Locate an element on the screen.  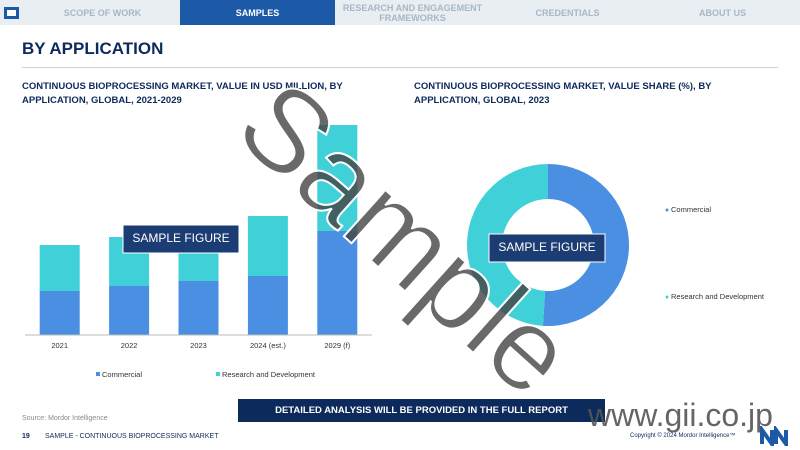
nav-item: RESEARCH AND ENGAGEMENT FRAMEWORKS is located at coordinates (412, 12).